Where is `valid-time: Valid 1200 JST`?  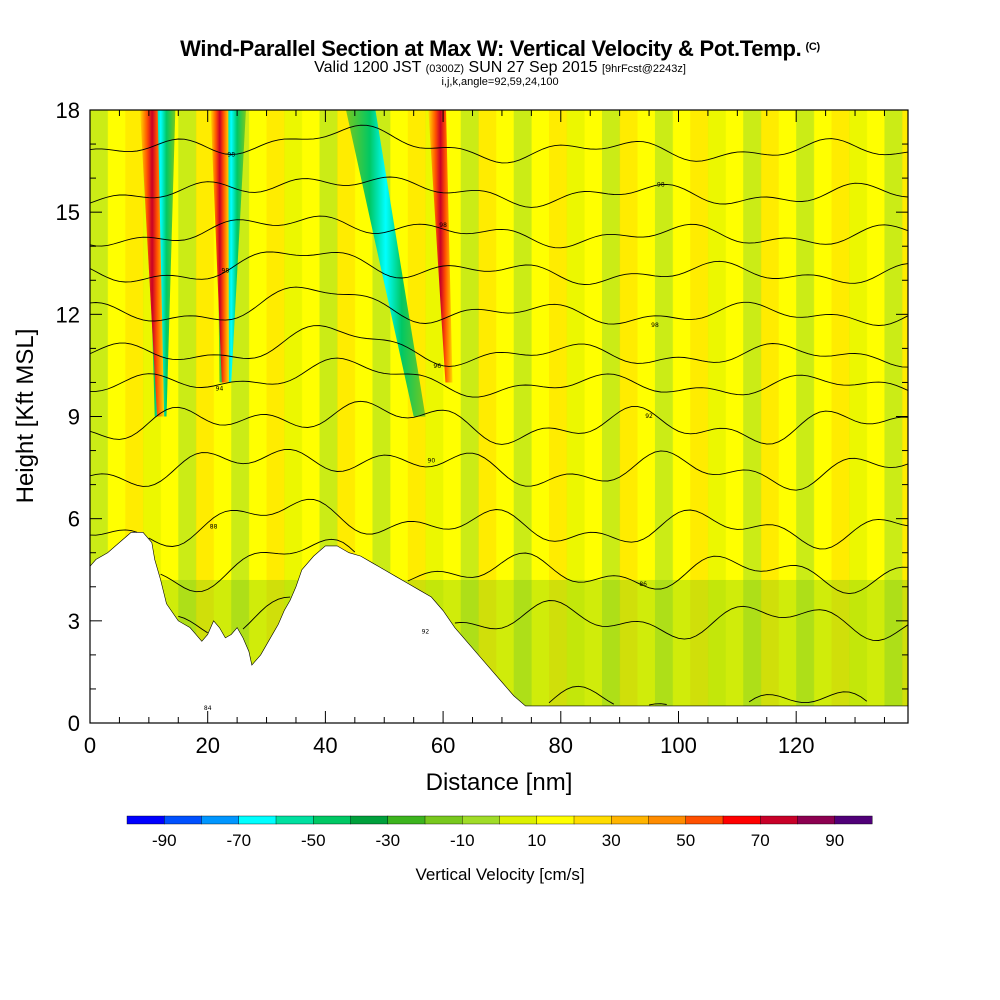 valid-time: Valid 1200 JST is located at coordinates (368, 67).